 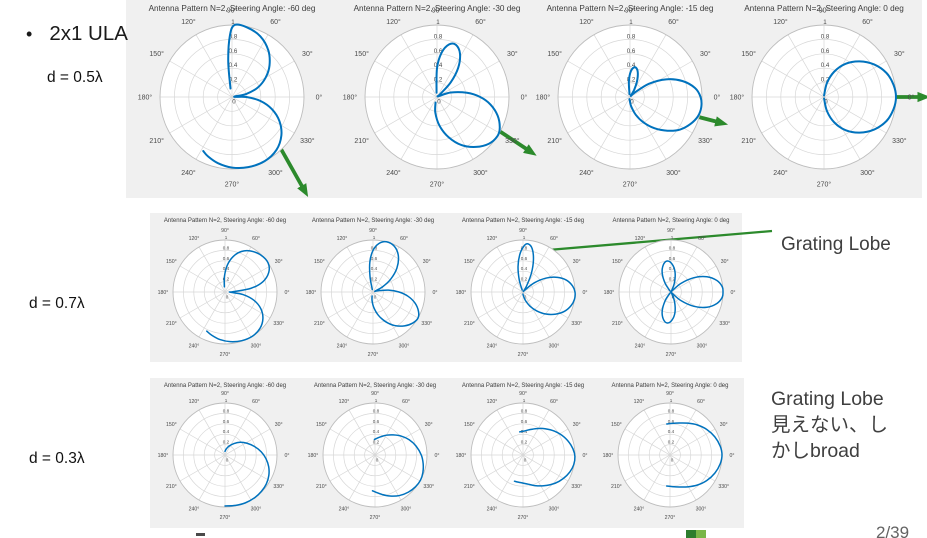 I want to click on grating-lobe-label: Grating Lobe, so click(x=836, y=244).